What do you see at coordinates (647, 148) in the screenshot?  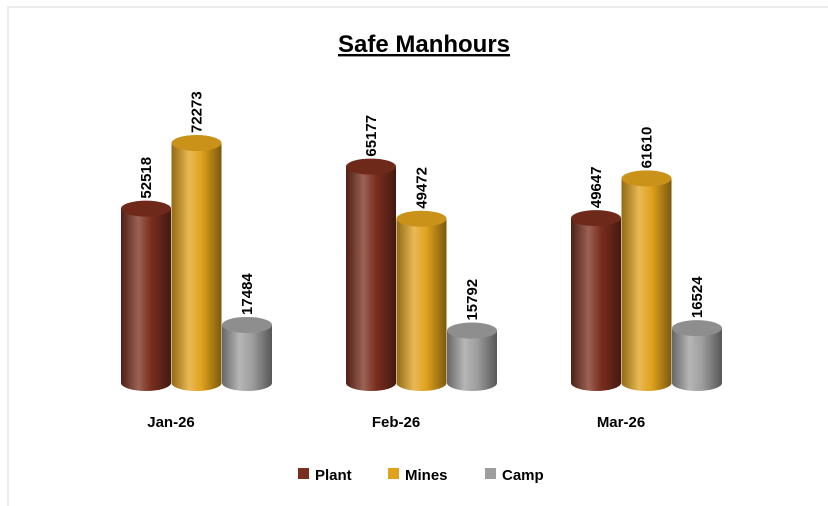 I see `data-label: 61610` at bounding box center [647, 148].